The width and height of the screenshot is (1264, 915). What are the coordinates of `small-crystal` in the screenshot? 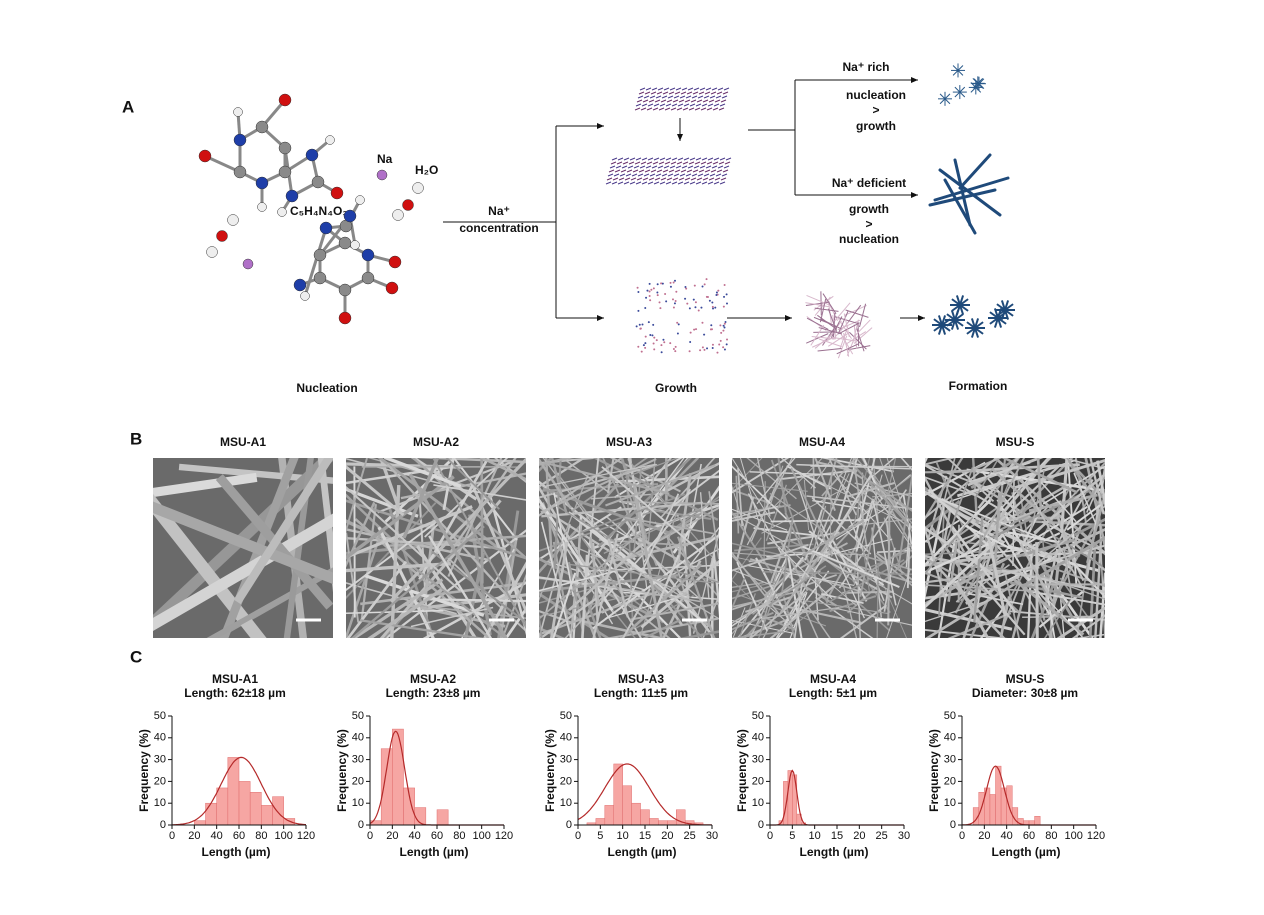 It's located at (958, 70).